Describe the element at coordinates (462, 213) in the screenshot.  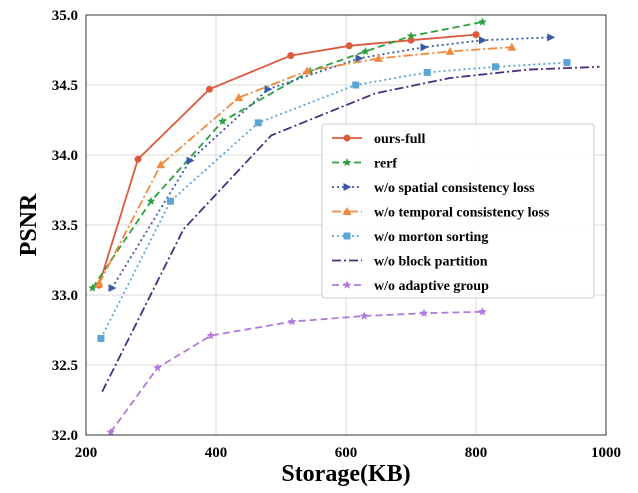
I see `legend-label: w/o temporal consistency loss` at that location.